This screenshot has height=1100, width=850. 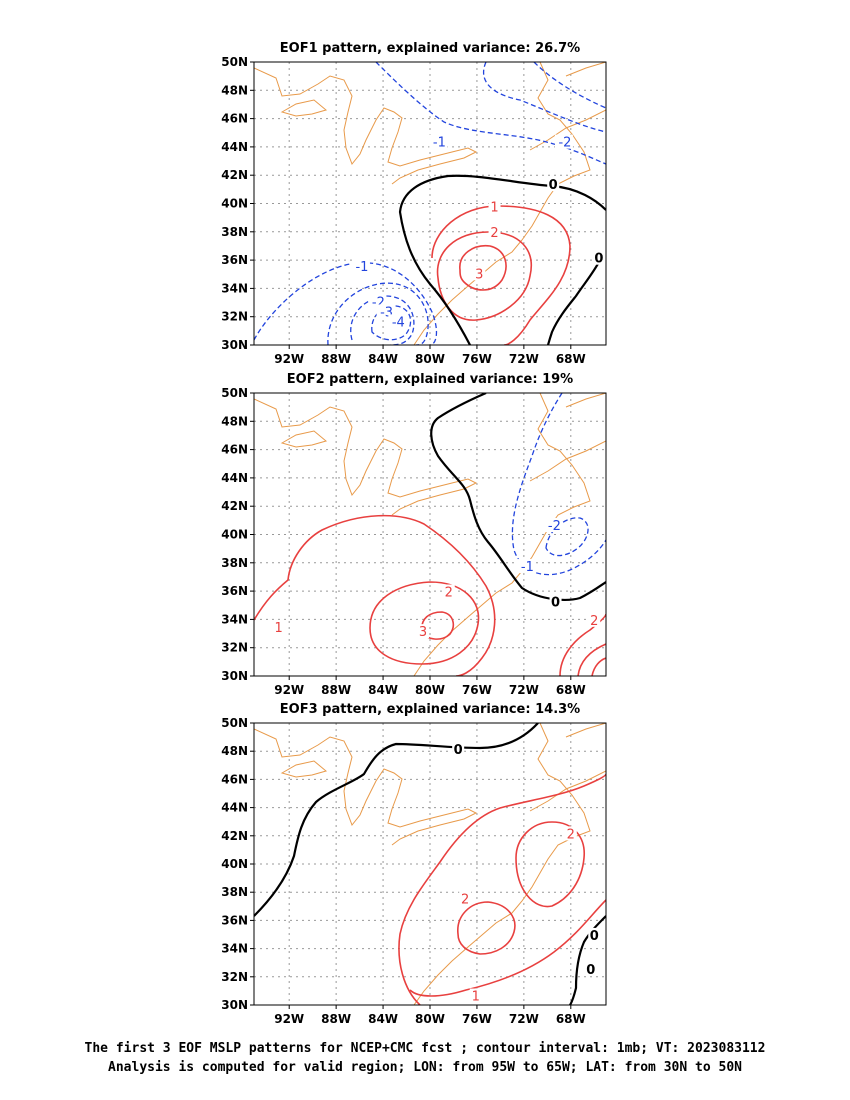 I want to click on coastlines, so click(x=430, y=864).